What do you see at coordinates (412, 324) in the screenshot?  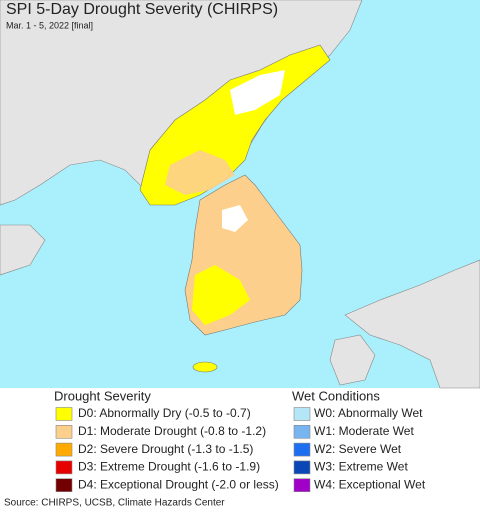 I see `japan` at bounding box center [412, 324].